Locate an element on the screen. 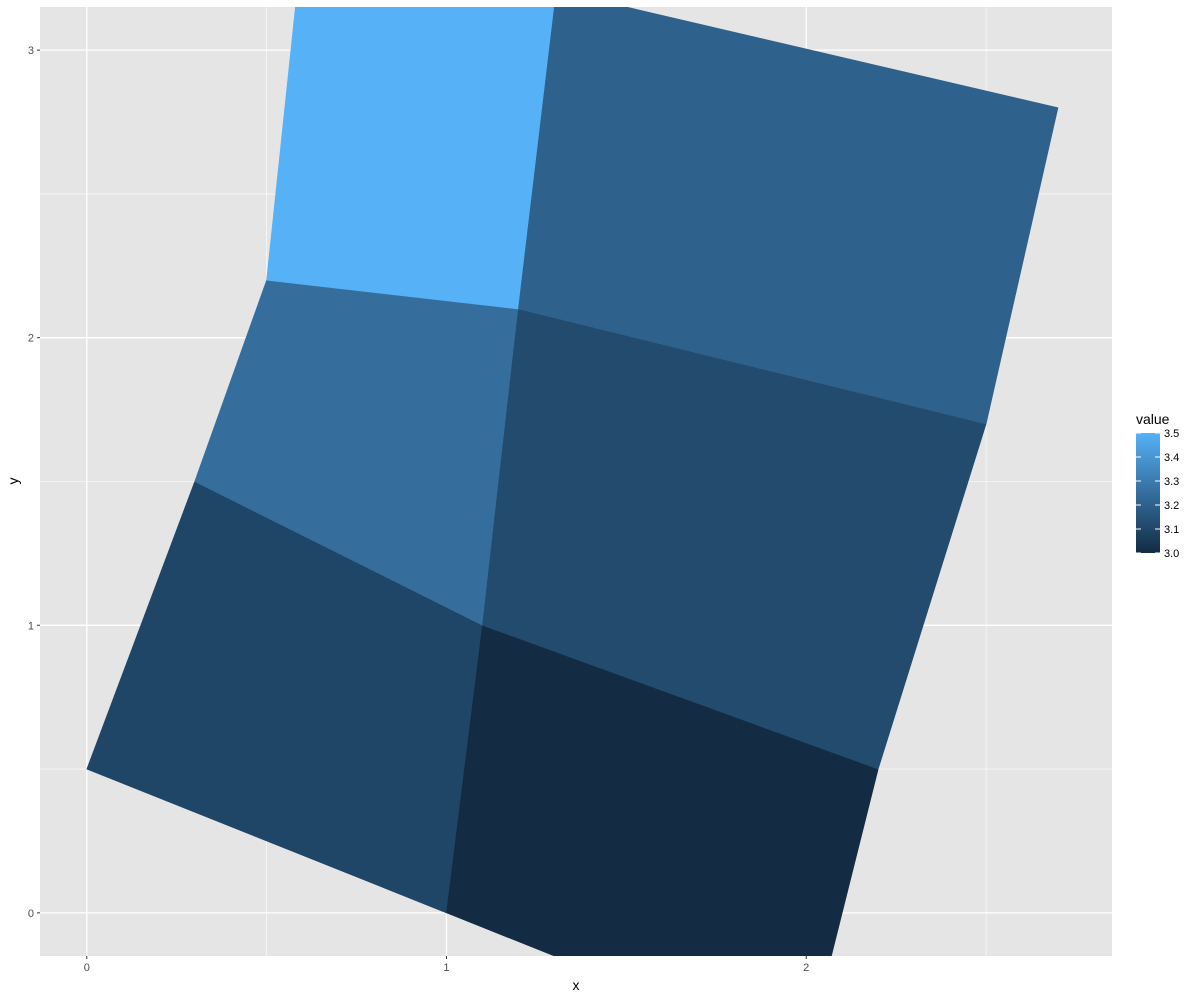  x-axis-title: x is located at coordinates (576, 985).